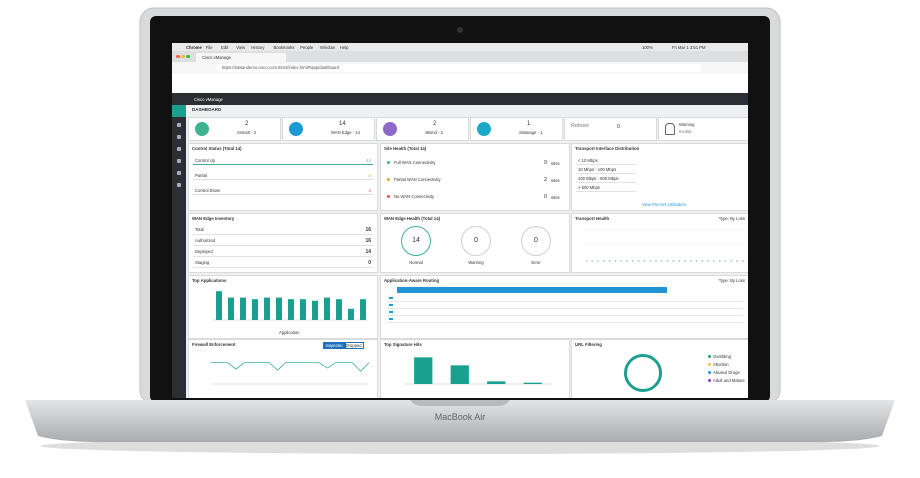 This screenshot has width=920, height=478. What do you see at coordinates (422, 129) in the screenshot?
I see `status-tile: 2 vBond - 2` at bounding box center [422, 129].